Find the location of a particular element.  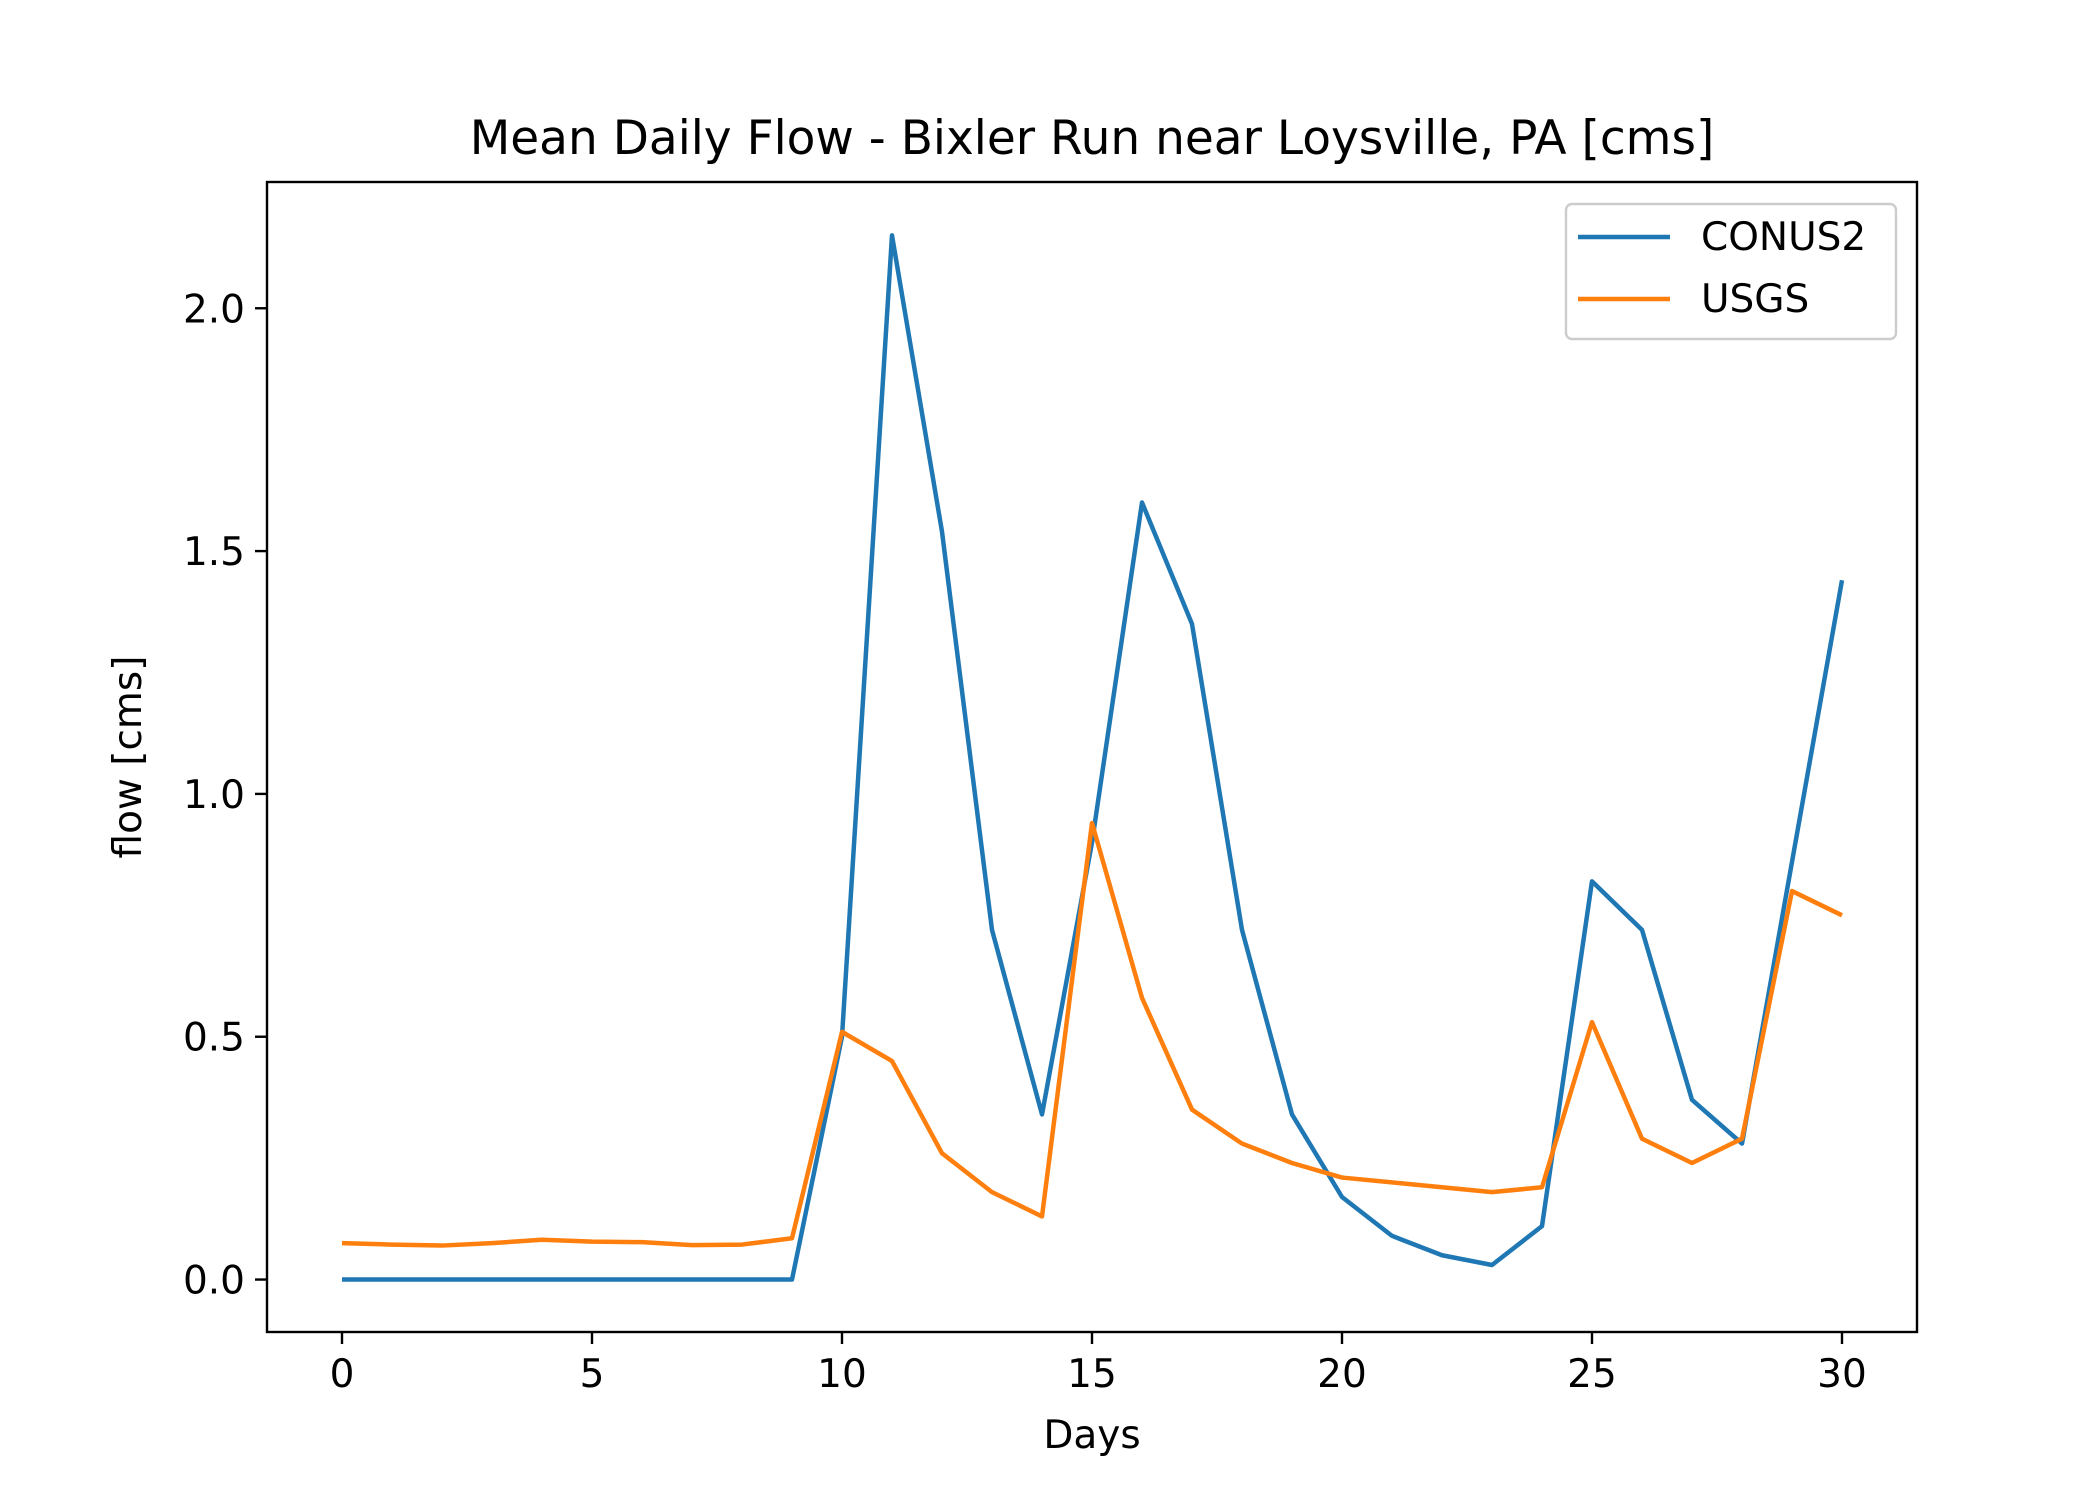

y-tick-label: 2.0 is located at coordinates (214, 309).